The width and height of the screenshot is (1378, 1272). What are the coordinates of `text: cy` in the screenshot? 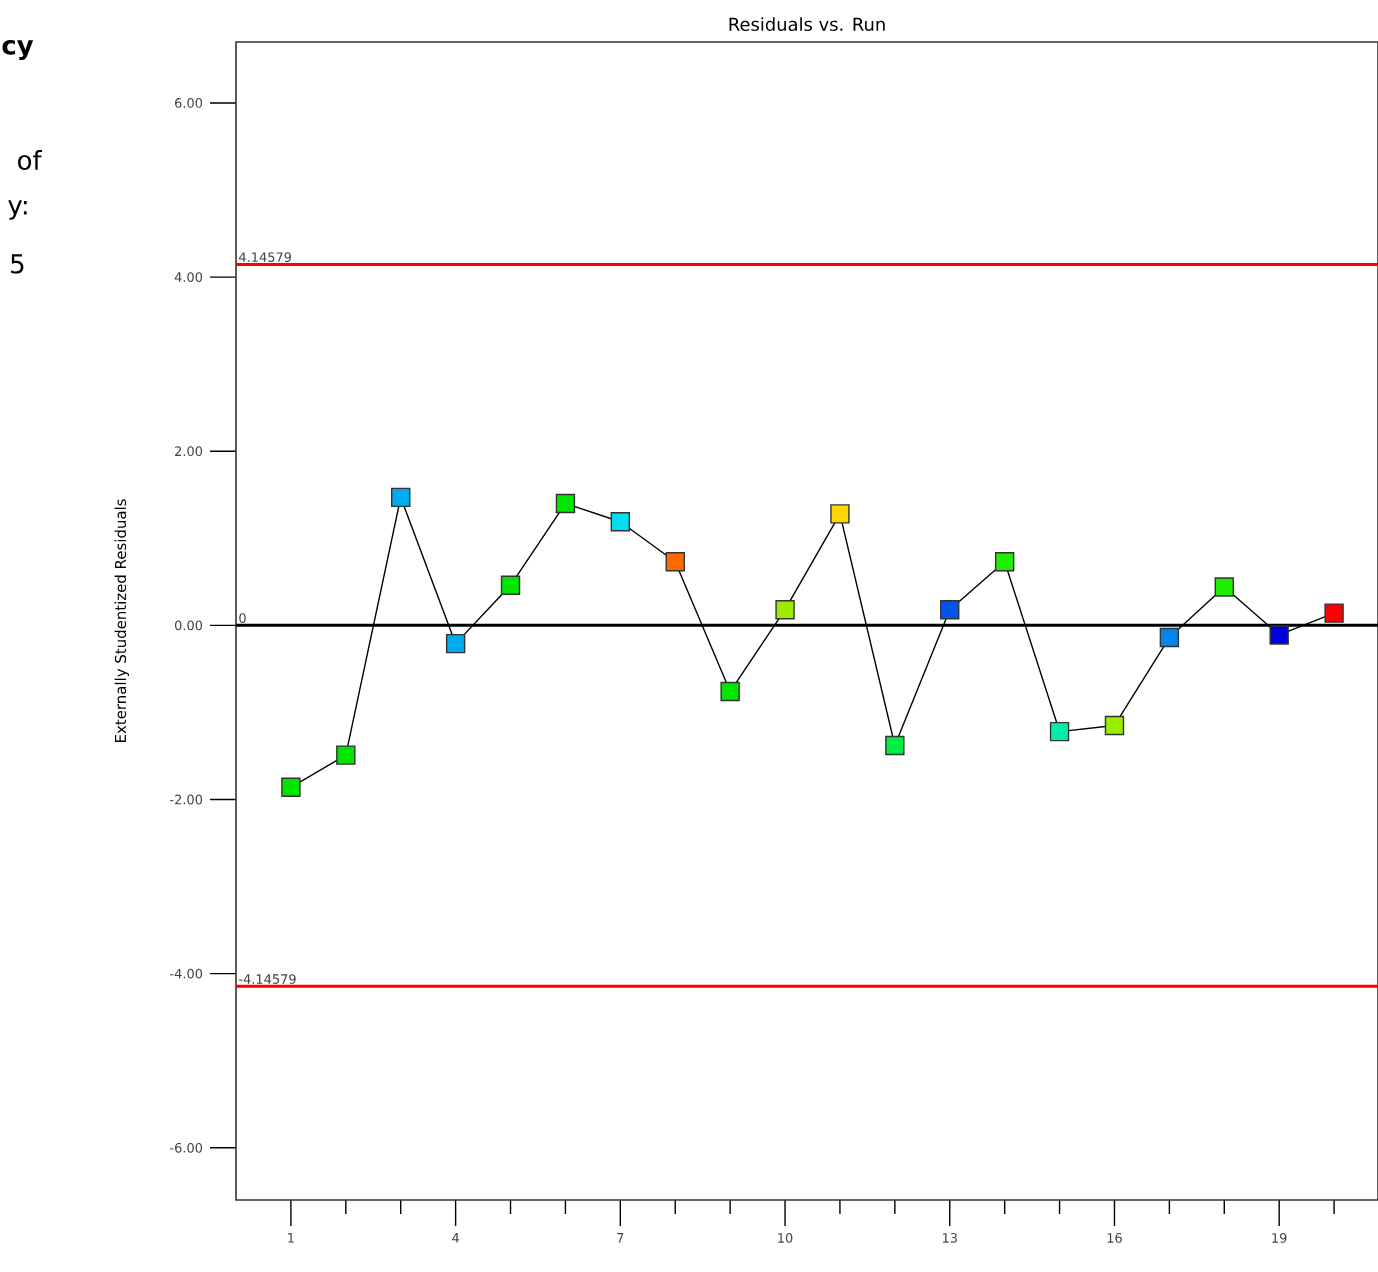 It's located at (18, 50).